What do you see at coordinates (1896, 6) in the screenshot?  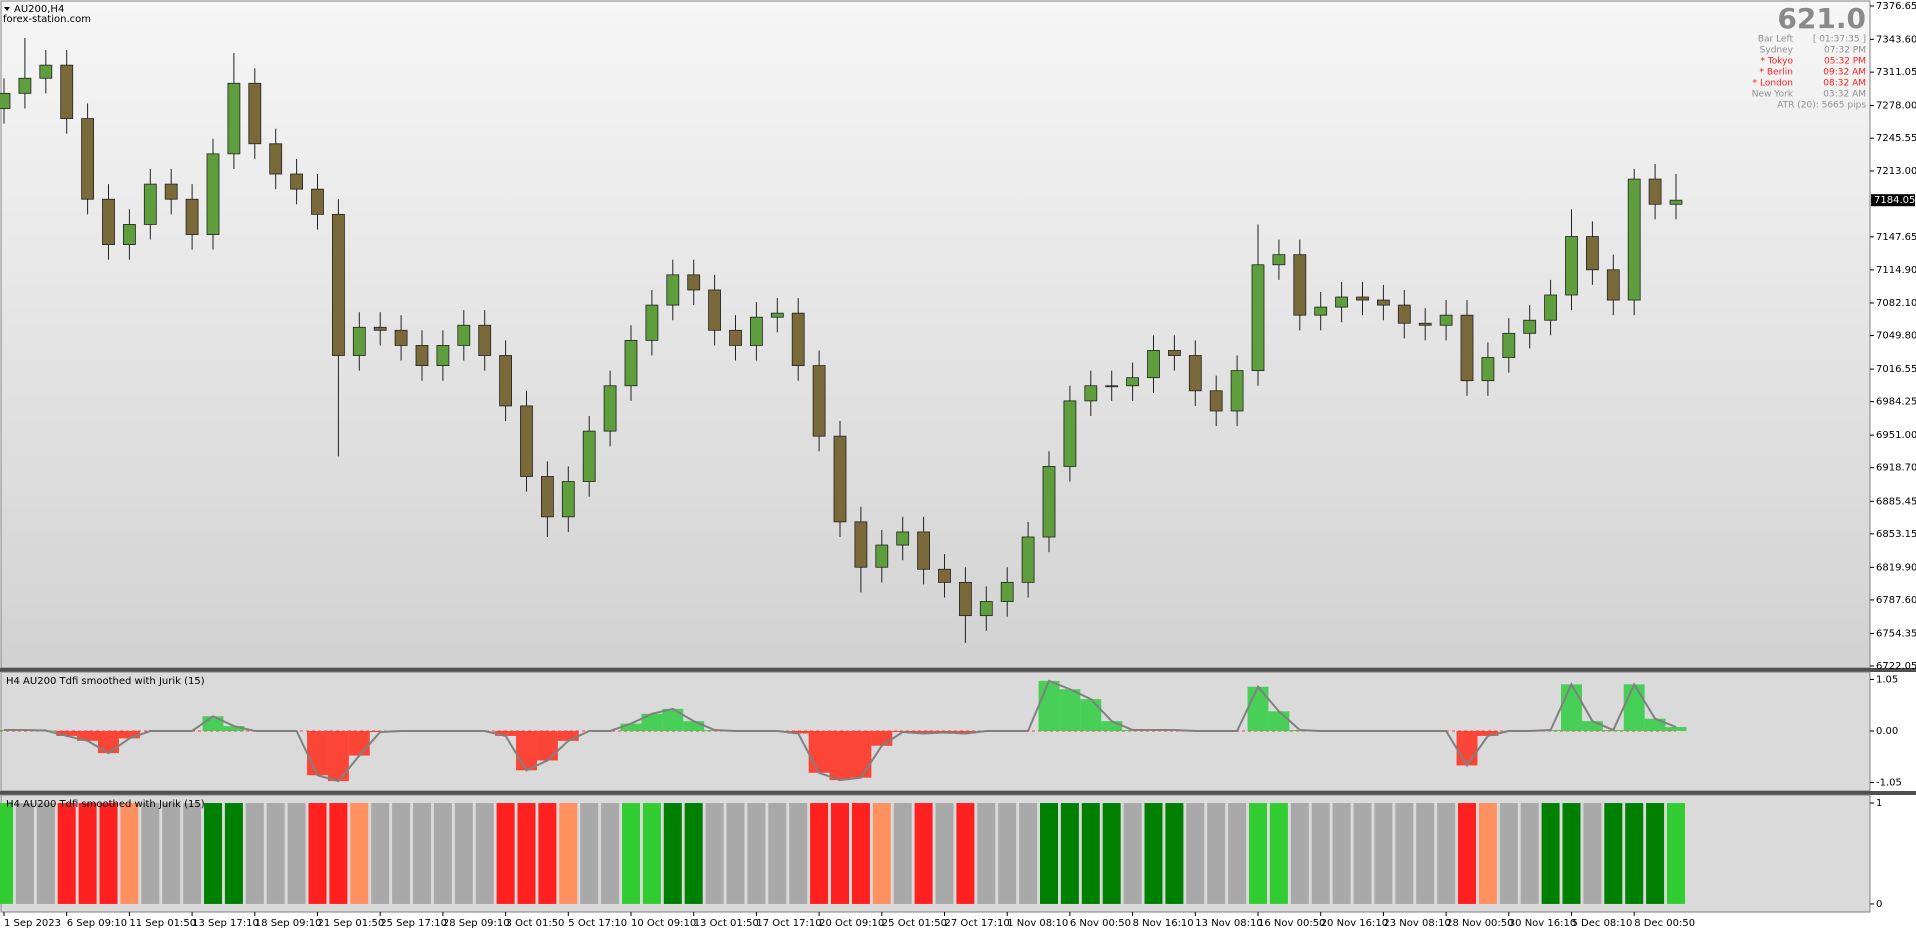 I see `y-tick-label: 7376.65` at bounding box center [1896, 6].